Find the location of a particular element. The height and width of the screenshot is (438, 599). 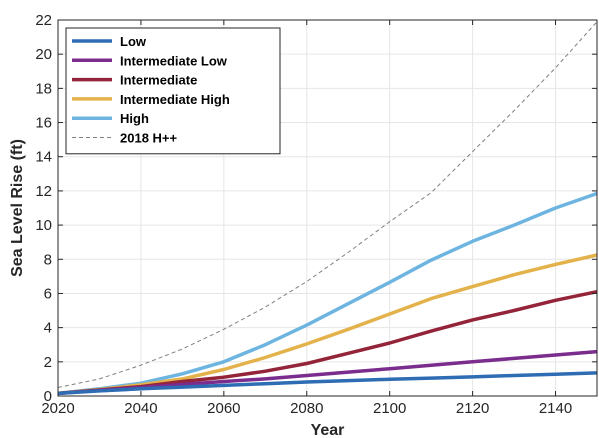

x-tick-label: 2020 is located at coordinates (57, 408).